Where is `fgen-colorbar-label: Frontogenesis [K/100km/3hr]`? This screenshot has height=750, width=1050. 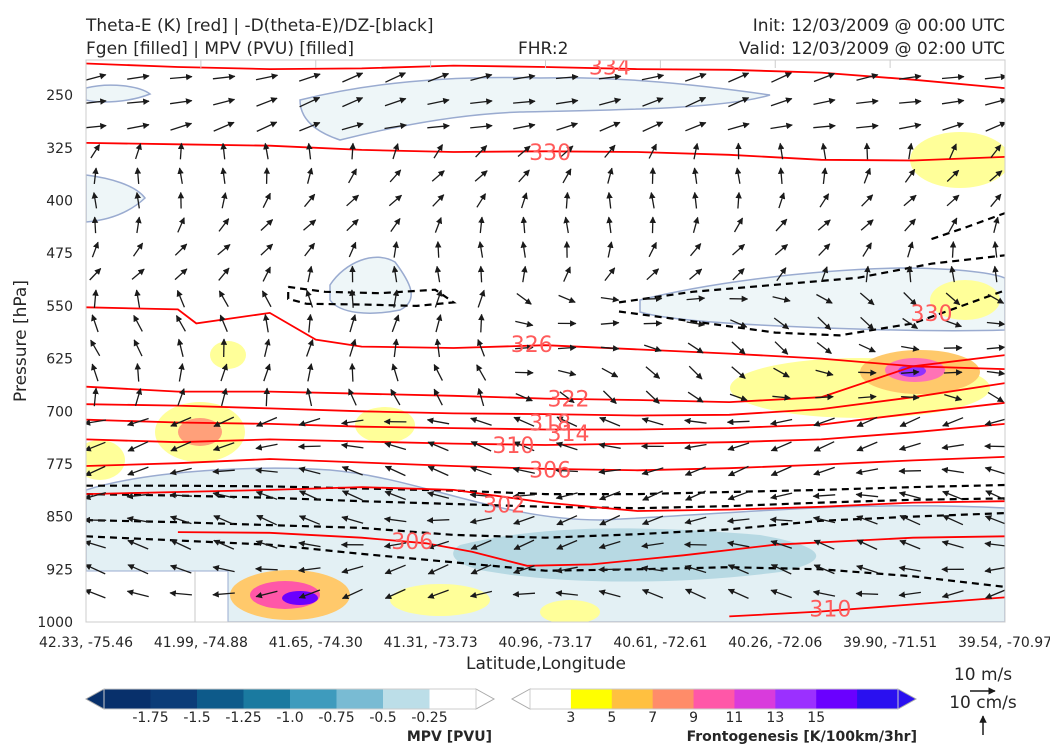
fgen-colorbar-label: Frontogenesis [K/100km/3hr] is located at coordinates (802, 737).